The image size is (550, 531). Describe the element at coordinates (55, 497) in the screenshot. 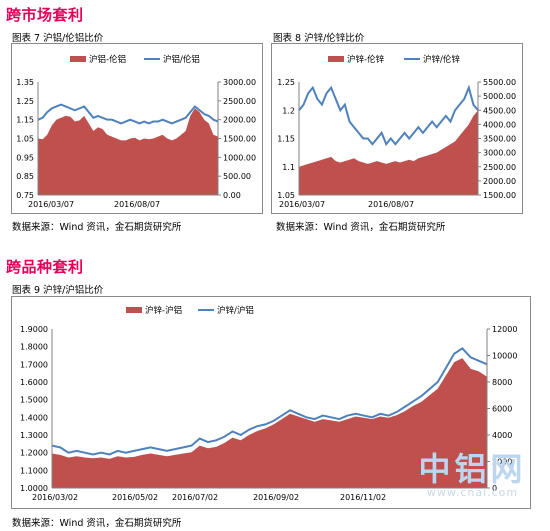

I see `x-tick-label: 2016/03/02` at that location.